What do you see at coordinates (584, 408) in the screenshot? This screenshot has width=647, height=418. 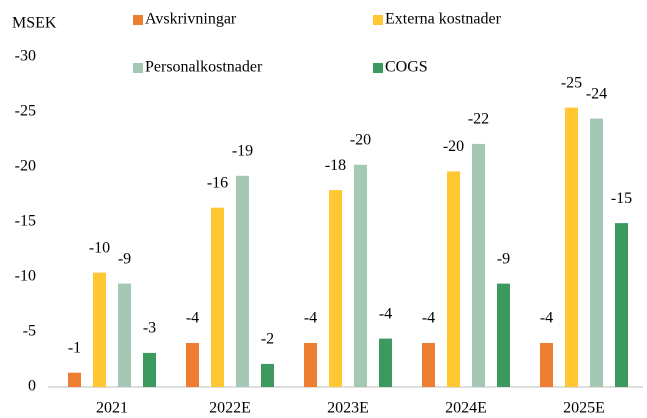 I see `x-tick-label: 2025E` at bounding box center [584, 408].